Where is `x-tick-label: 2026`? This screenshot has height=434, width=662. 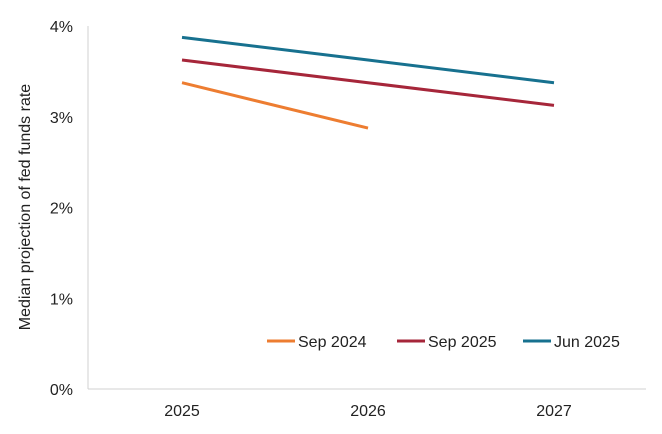
x-tick-label: 2026 is located at coordinates (368, 411).